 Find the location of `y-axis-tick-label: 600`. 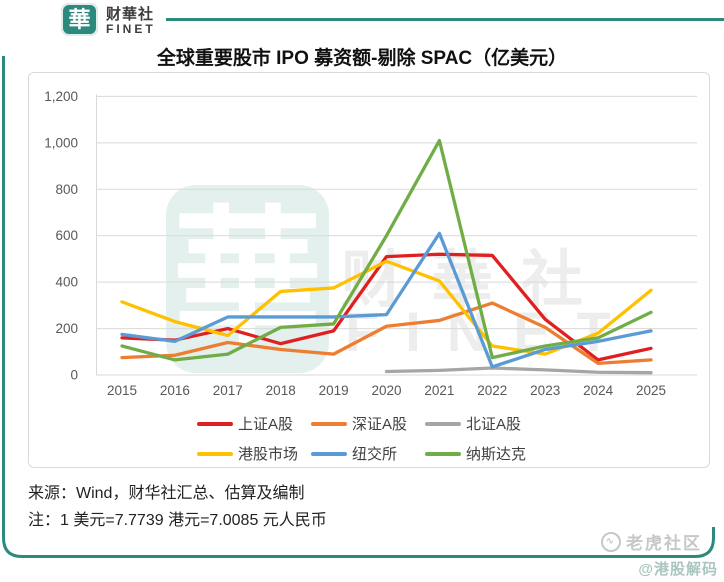

y-axis-tick-label: 600 is located at coordinates (66, 235).